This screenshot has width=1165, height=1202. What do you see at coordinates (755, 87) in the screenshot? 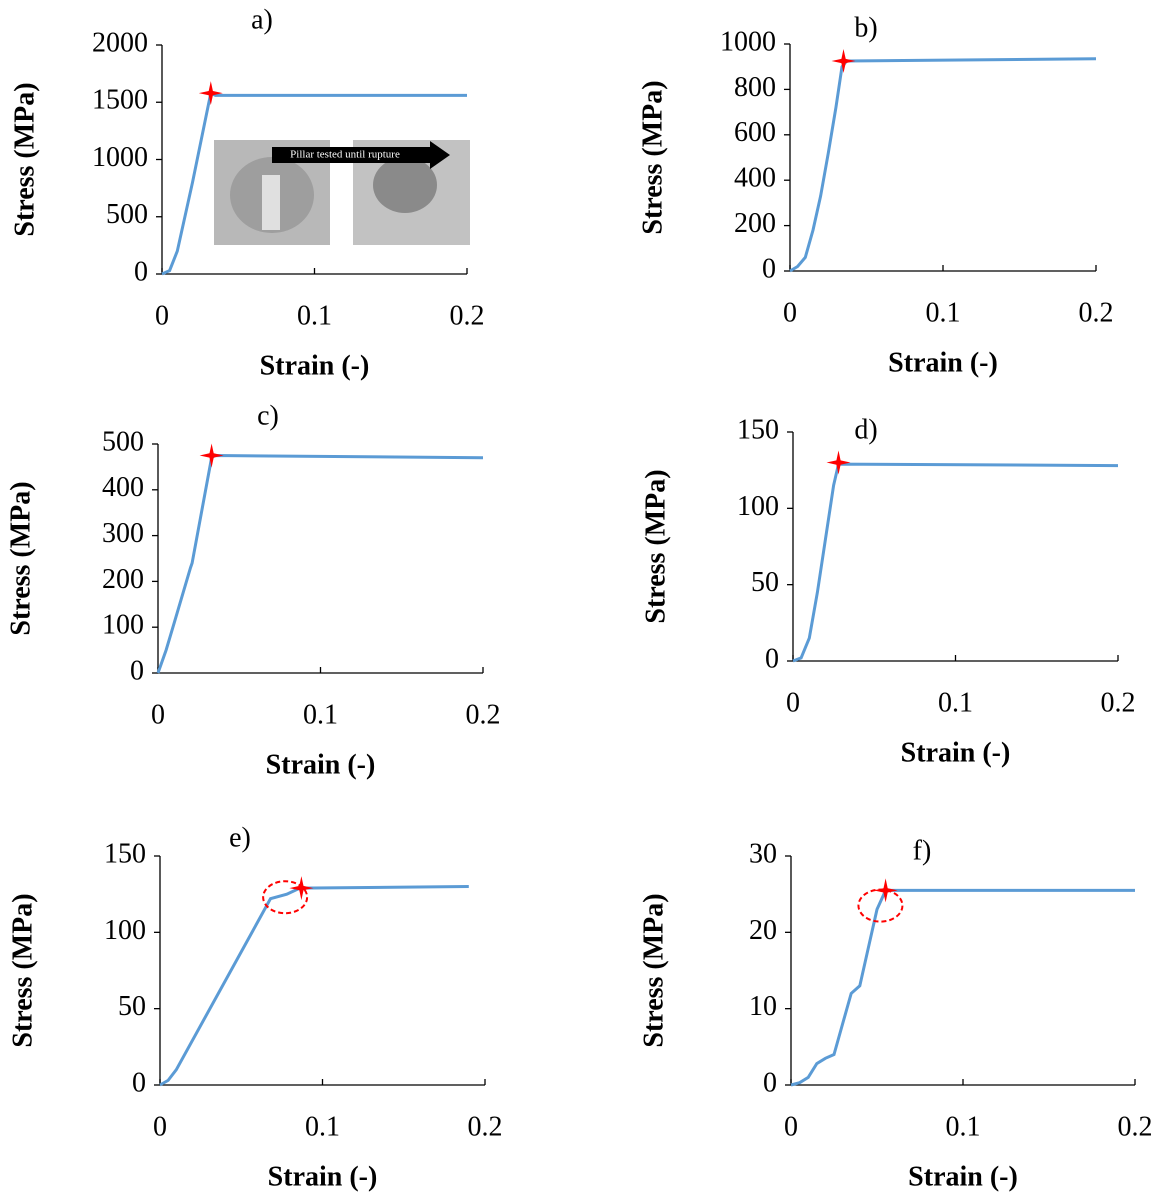
I see `y-tick-label: 800` at bounding box center [755, 87].